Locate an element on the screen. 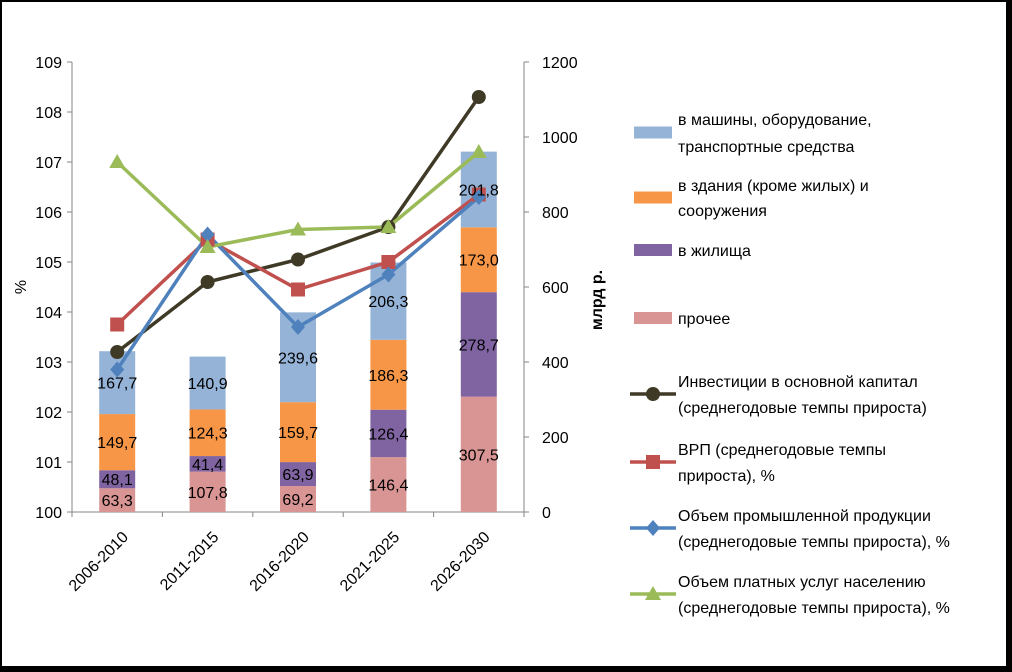 This screenshot has width=1012, height=672. left-tick-label: 106 is located at coordinates (48, 213).